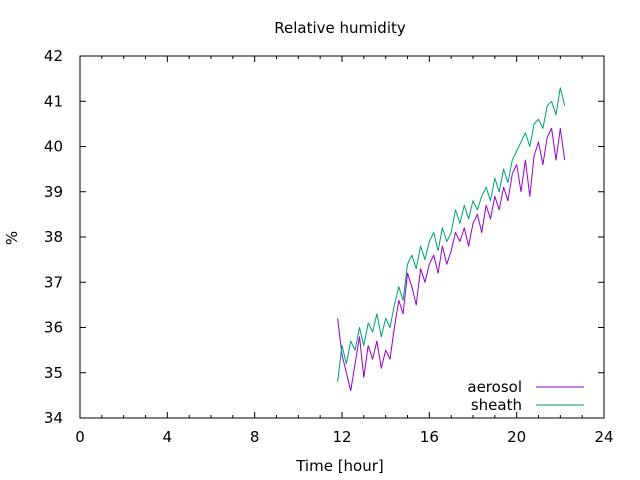 The height and width of the screenshot is (480, 640). I want to click on y-tick-label: 41, so click(53, 101).